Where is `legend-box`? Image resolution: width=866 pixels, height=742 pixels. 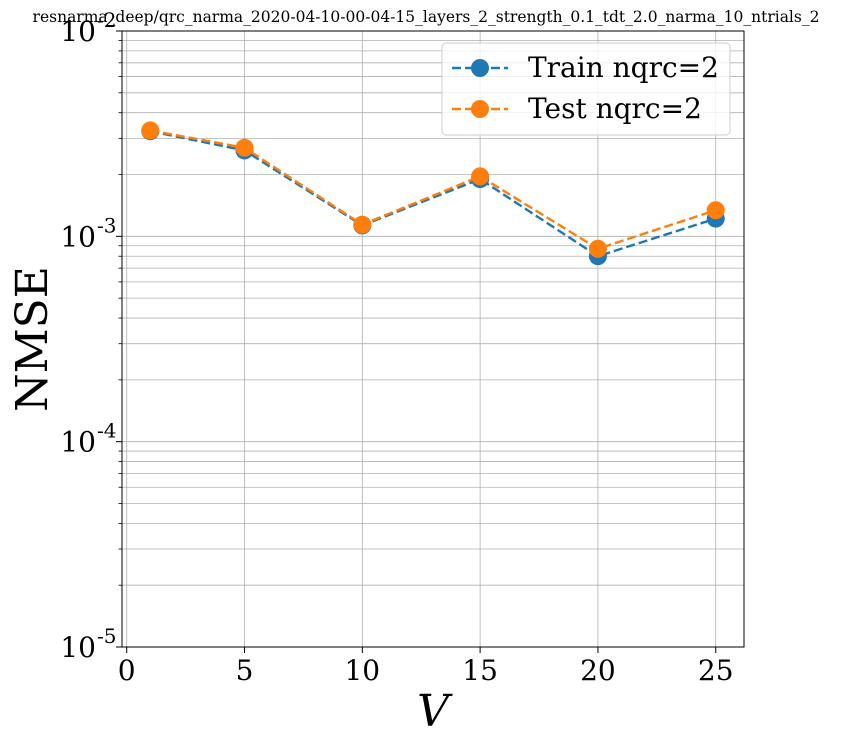 legend-box is located at coordinates (586, 89).